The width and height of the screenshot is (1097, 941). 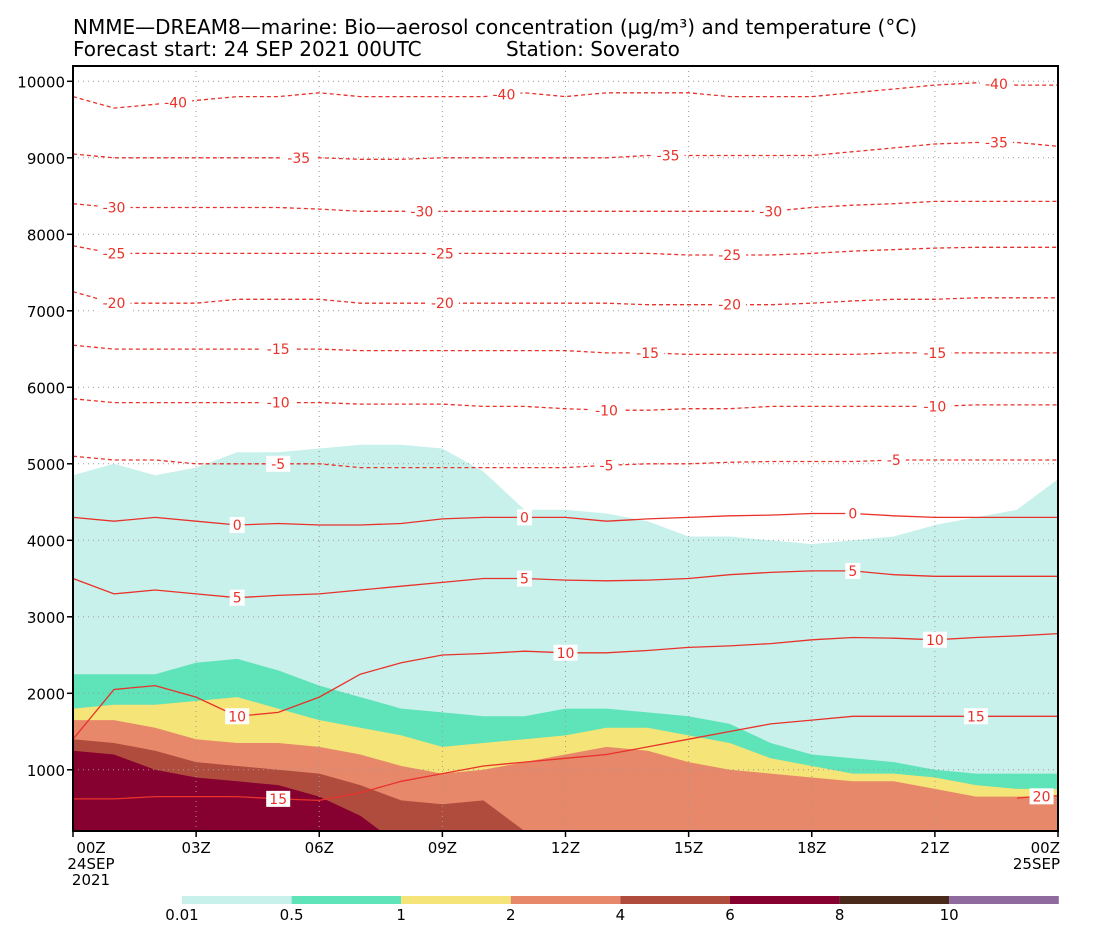 What do you see at coordinates (46, 618) in the screenshot?
I see `y-tick-label: 3000` at bounding box center [46, 618].